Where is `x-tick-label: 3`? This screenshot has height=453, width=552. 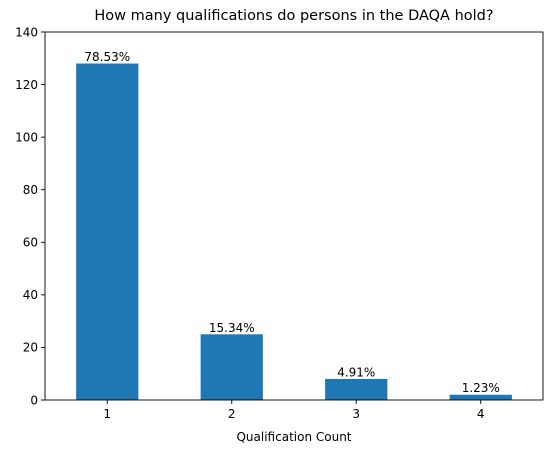 x-tick-label: 3 is located at coordinates (356, 414).